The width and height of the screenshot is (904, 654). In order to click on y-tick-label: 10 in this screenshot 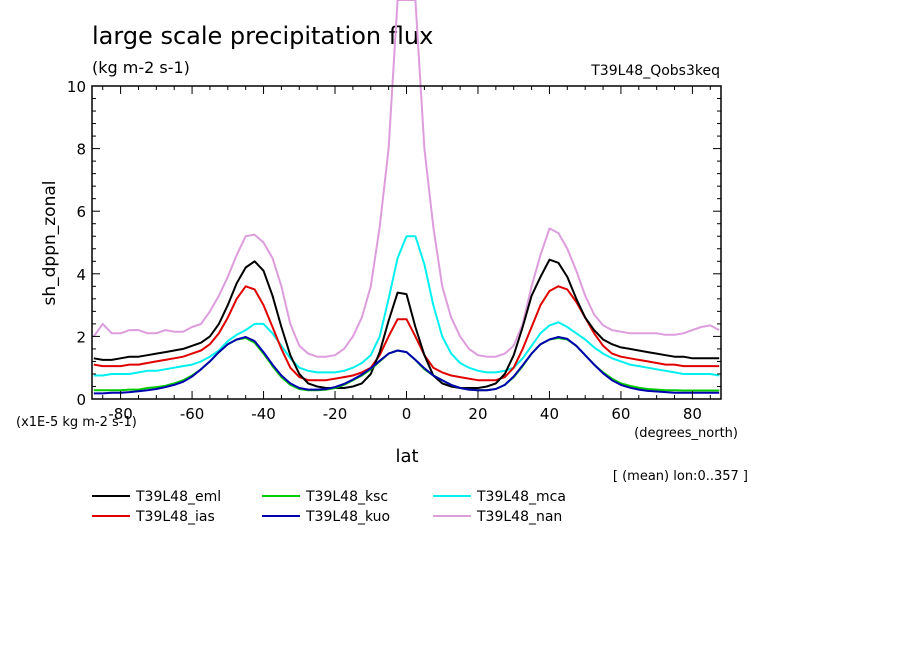, I will do `click(76, 87)`.